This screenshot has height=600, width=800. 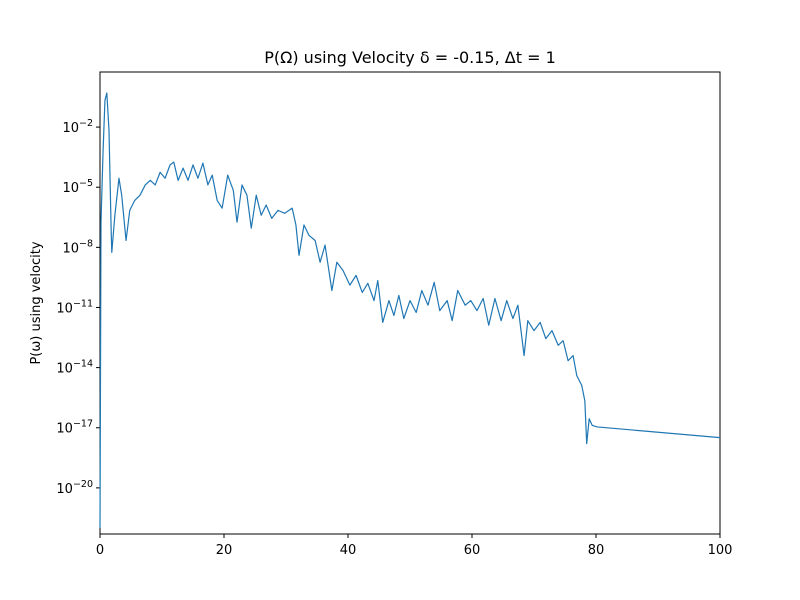 I want to click on x-tick-label: 80, so click(x=596, y=550).